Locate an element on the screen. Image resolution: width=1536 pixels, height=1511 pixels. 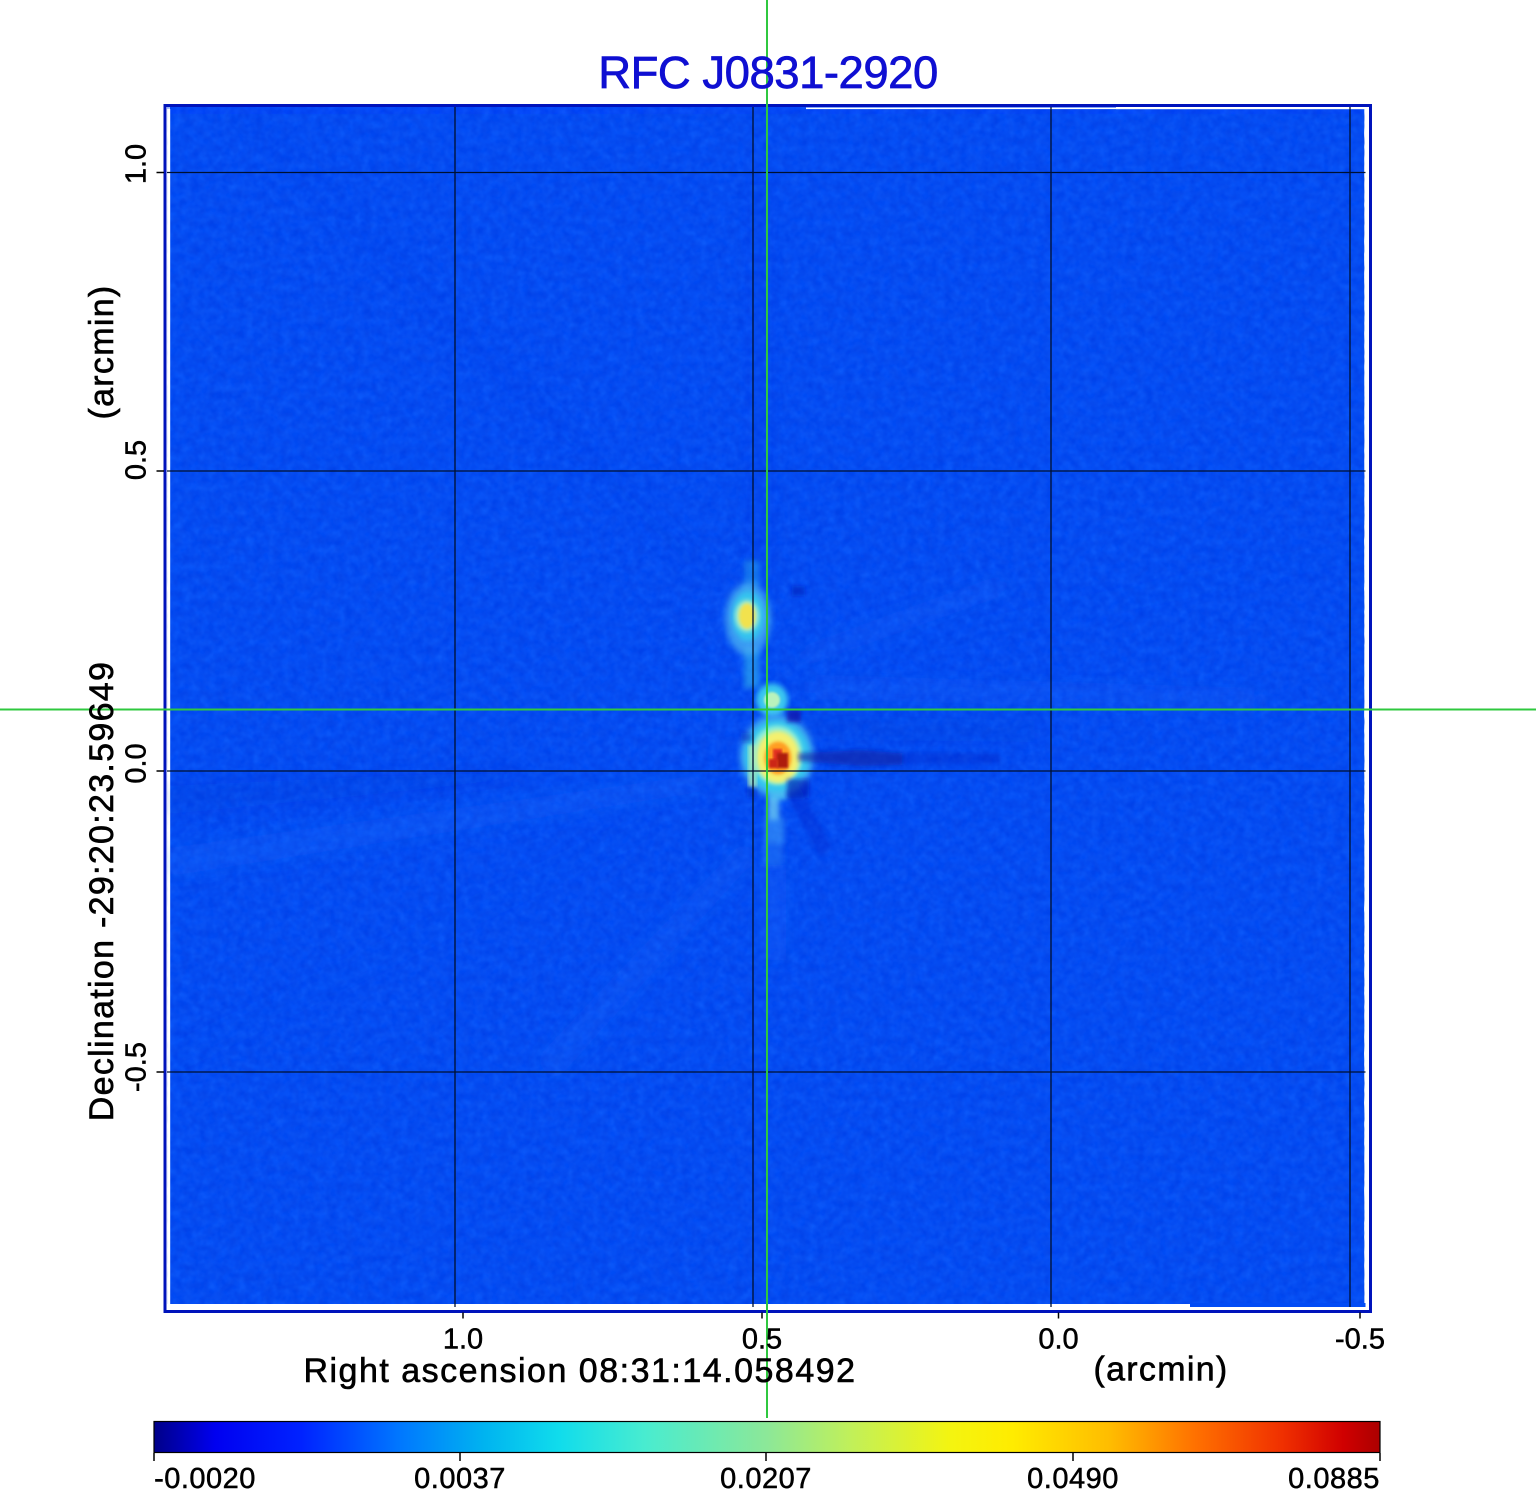
svg-text: 0.0037 is located at coordinates (460, 1479).